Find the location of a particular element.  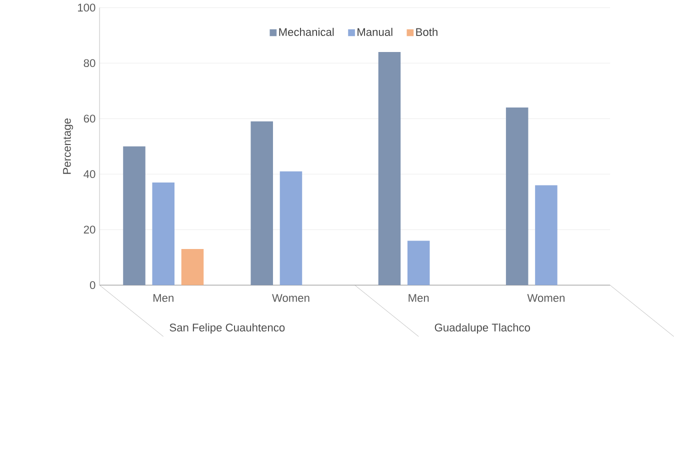

y-axis-title: Percentage is located at coordinates (68, 146).